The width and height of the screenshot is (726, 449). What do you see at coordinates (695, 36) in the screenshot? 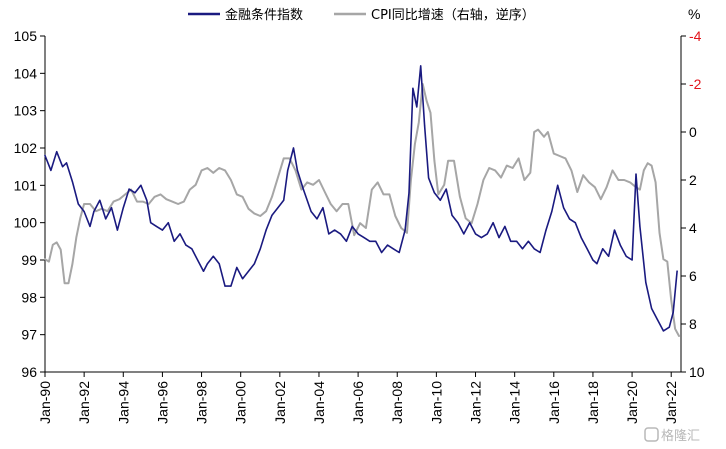
I see `right-tick-label: -4` at bounding box center [695, 36].